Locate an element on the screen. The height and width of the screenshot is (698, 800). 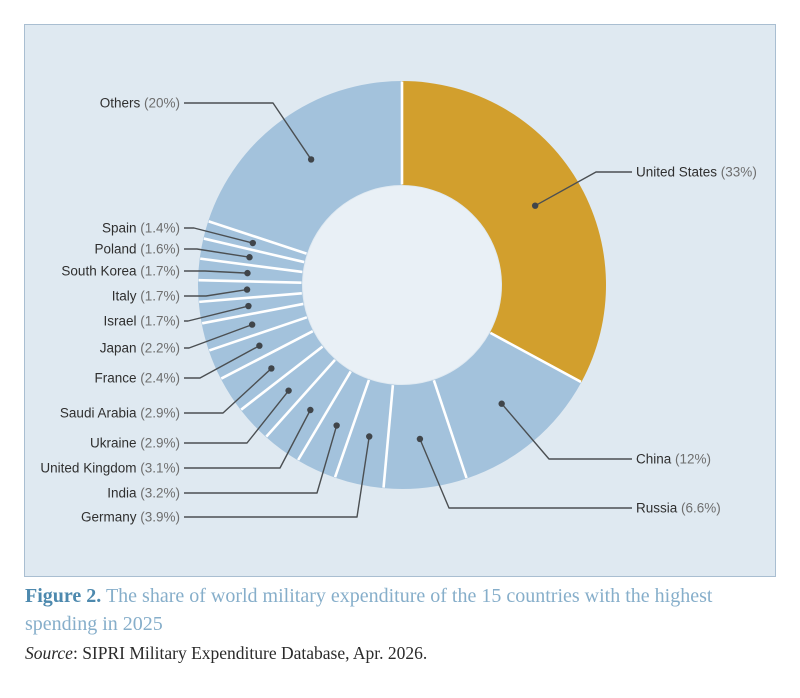
leader-line-poland is located at coordinates (217, 253).